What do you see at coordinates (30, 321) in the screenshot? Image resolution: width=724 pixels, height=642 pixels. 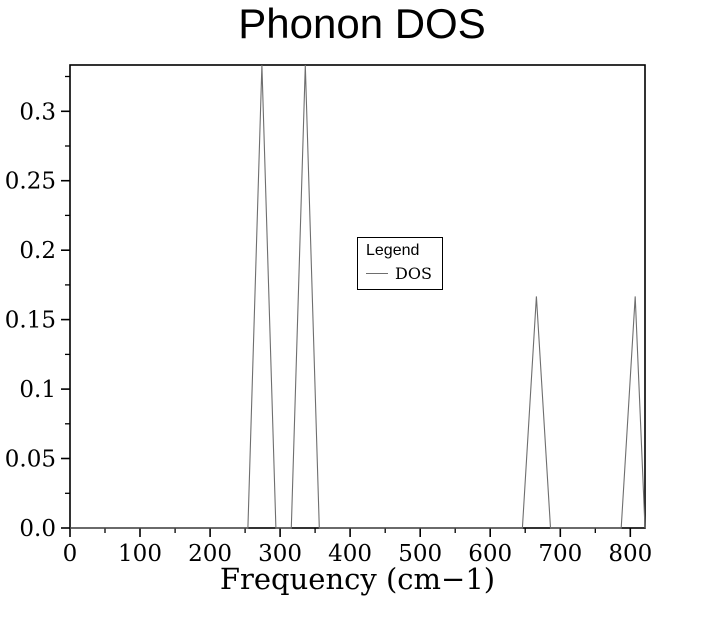 I see `y-tick-label: 0.15` at bounding box center [30, 321].